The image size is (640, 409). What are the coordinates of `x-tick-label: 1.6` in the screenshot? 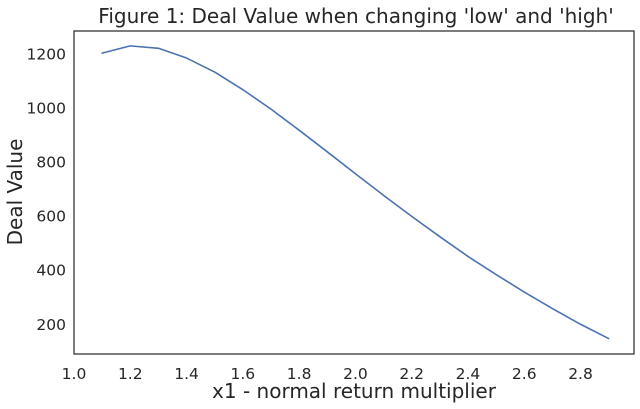 It's located at (243, 374).